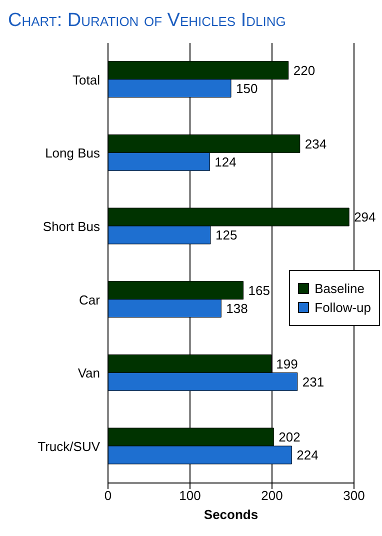 This screenshot has height=536, width=382. I want to click on chart-title: Chart: Duration of Vehicles Idling, so click(147, 21).